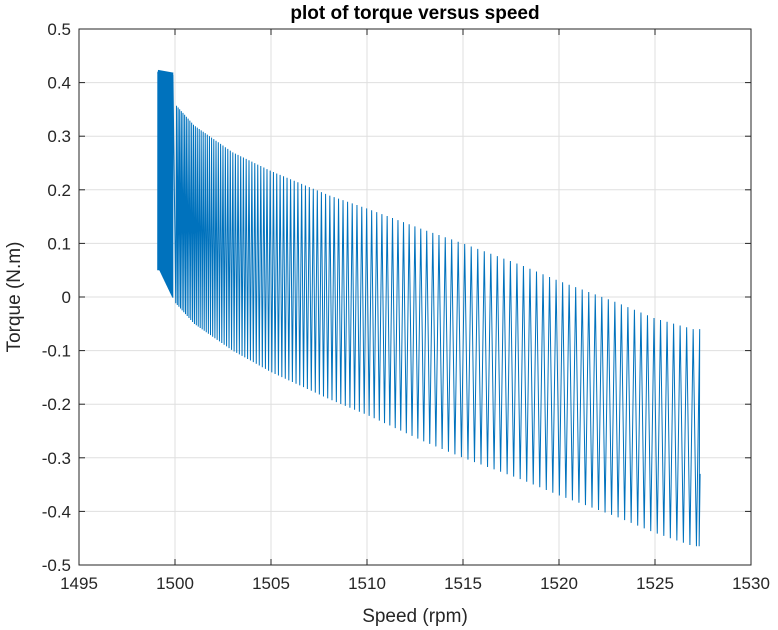  I want to click on chart-title: plot of torque versus speed, so click(414, 13).